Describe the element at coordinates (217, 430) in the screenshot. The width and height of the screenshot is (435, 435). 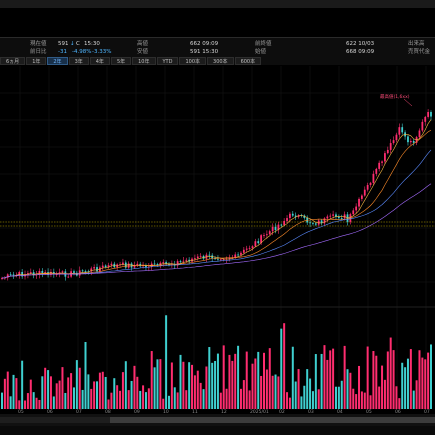
I see `status-bar` at that location.